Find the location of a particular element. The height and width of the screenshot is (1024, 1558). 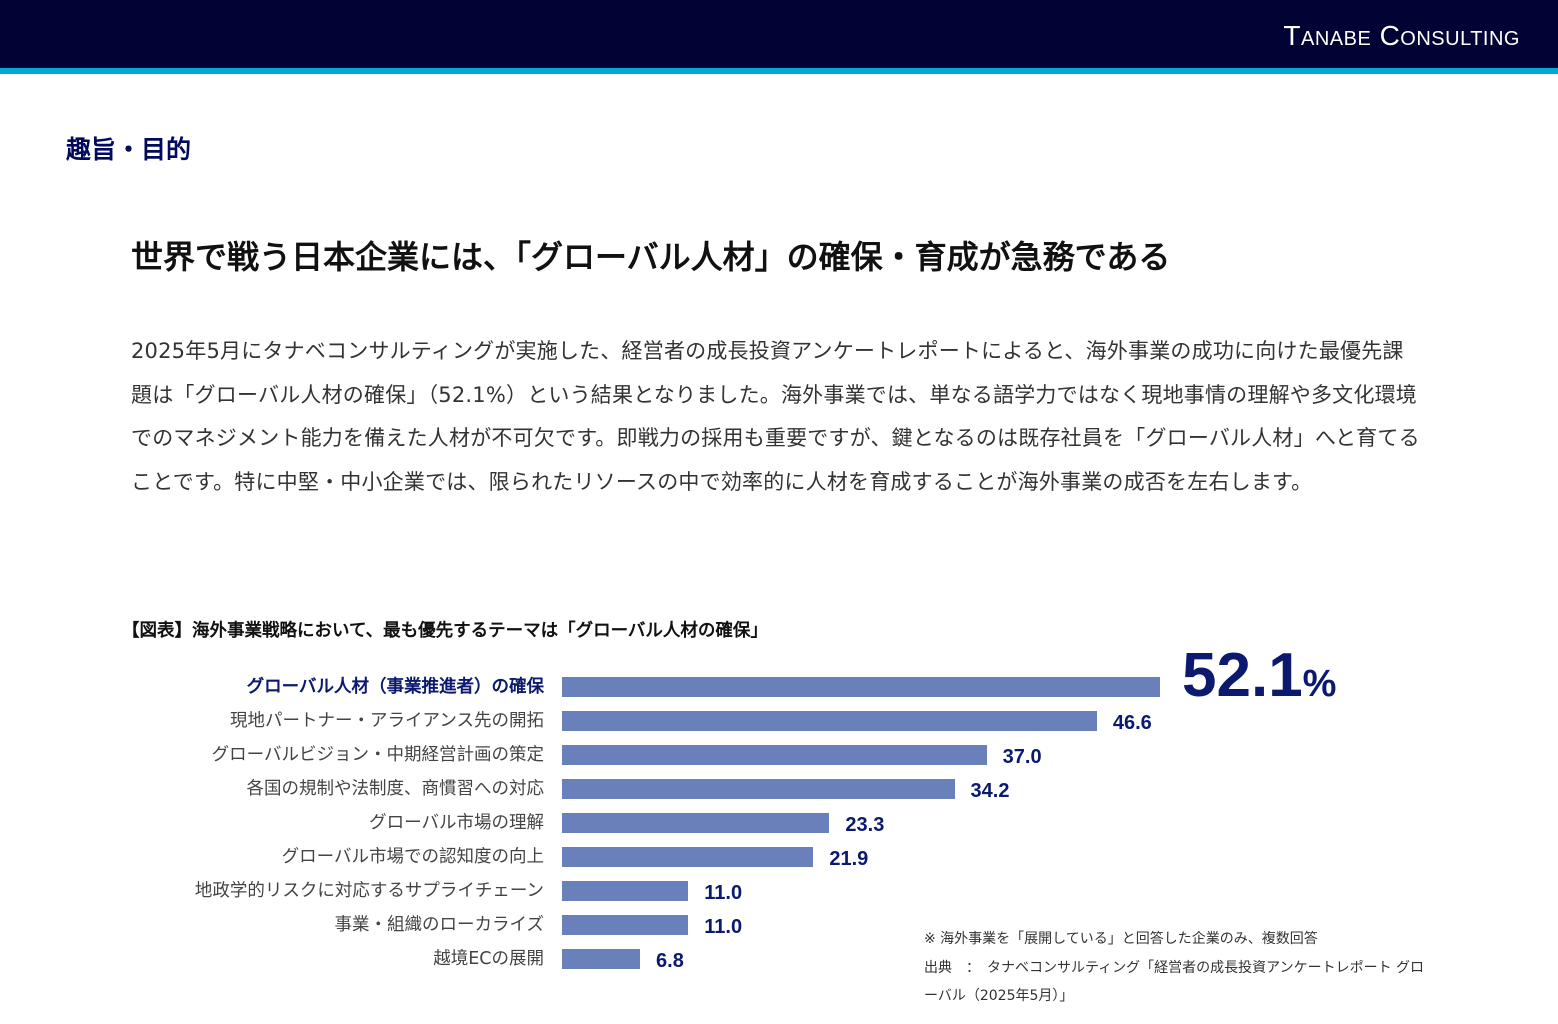

value-label: 6.8 is located at coordinates (670, 961).